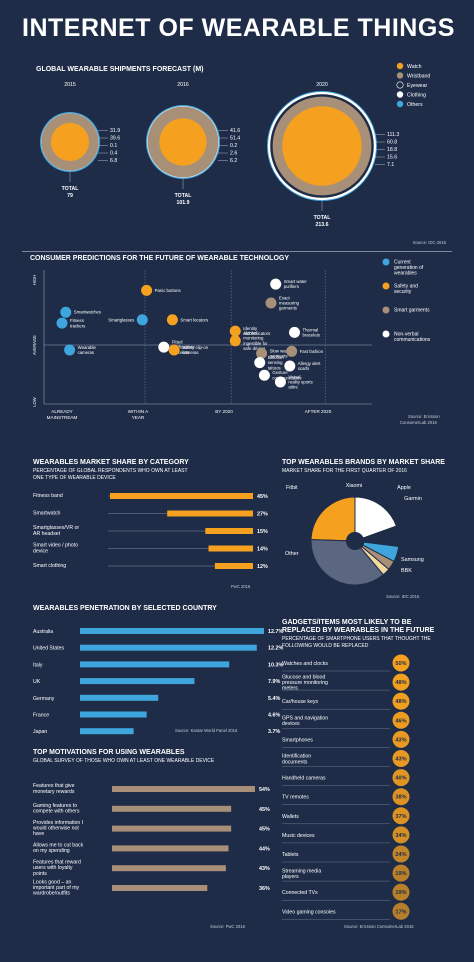 The width and height of the screenshot is (474, 962). What do you see at coordinates (400, 855) in the screenshot?
I see `value-label: 24%` at bounding box center [400, 855].